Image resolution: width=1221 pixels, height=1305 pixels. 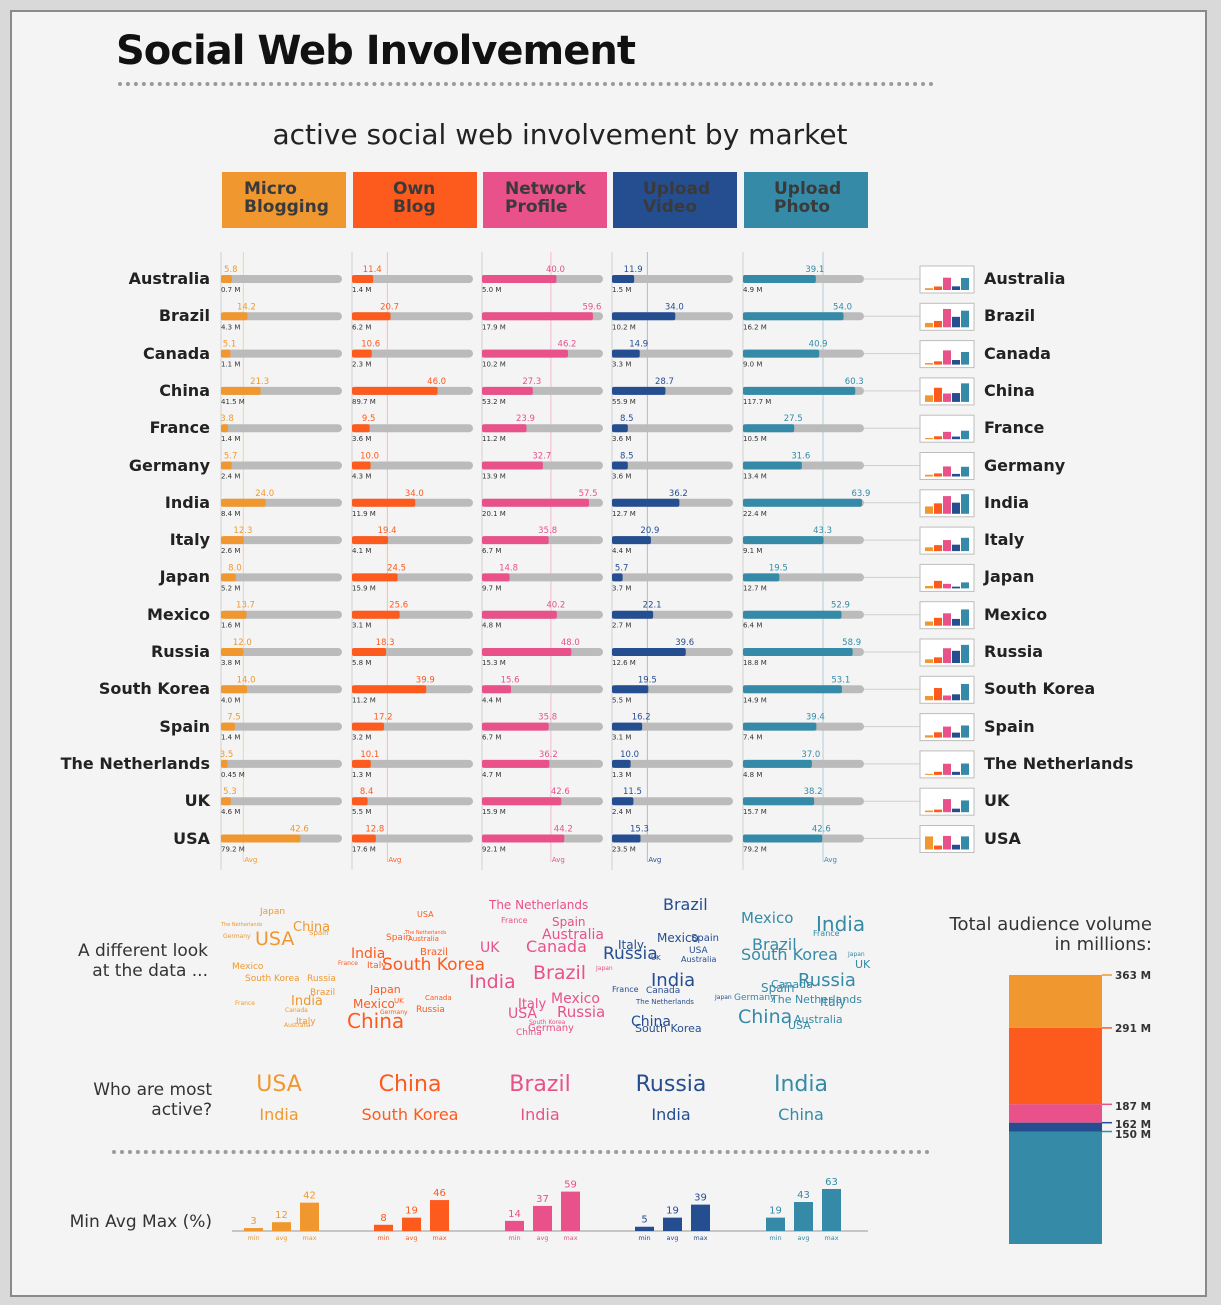 I want to click on row-label-left: Japan, so click(x=184, y=577).